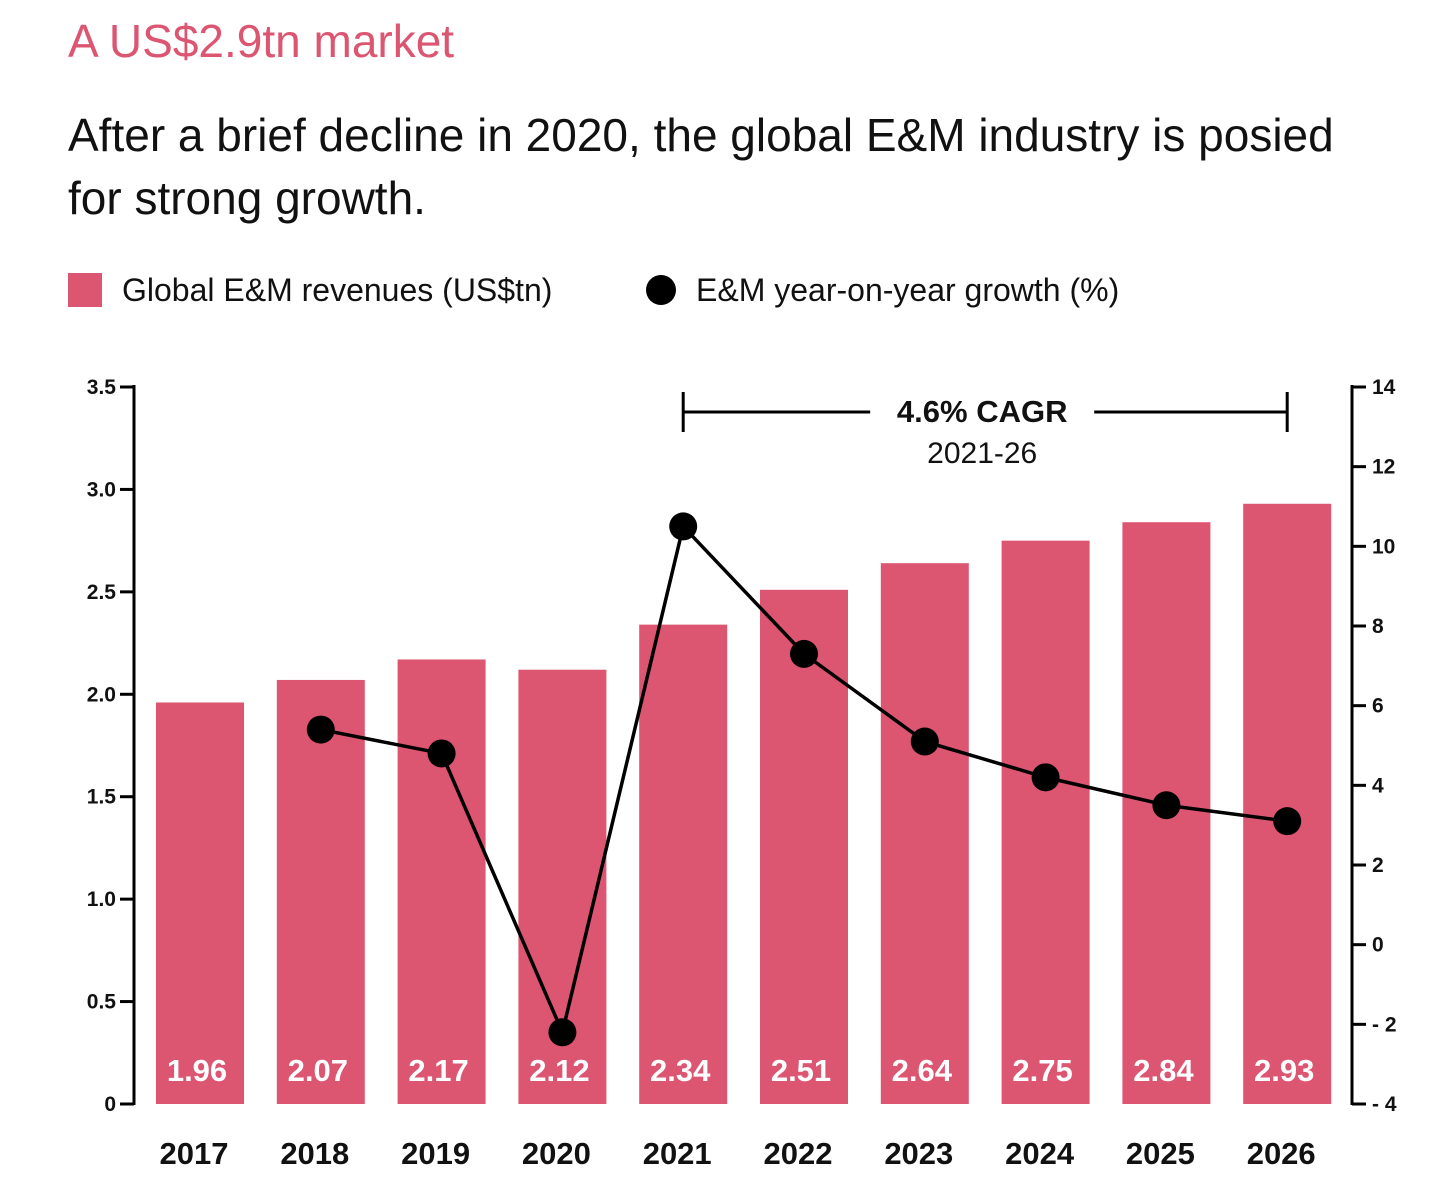  Describe the element at coordinates (1383, 546) in the screenshot. I see `y-right-tick-label-7: 10` at that location.